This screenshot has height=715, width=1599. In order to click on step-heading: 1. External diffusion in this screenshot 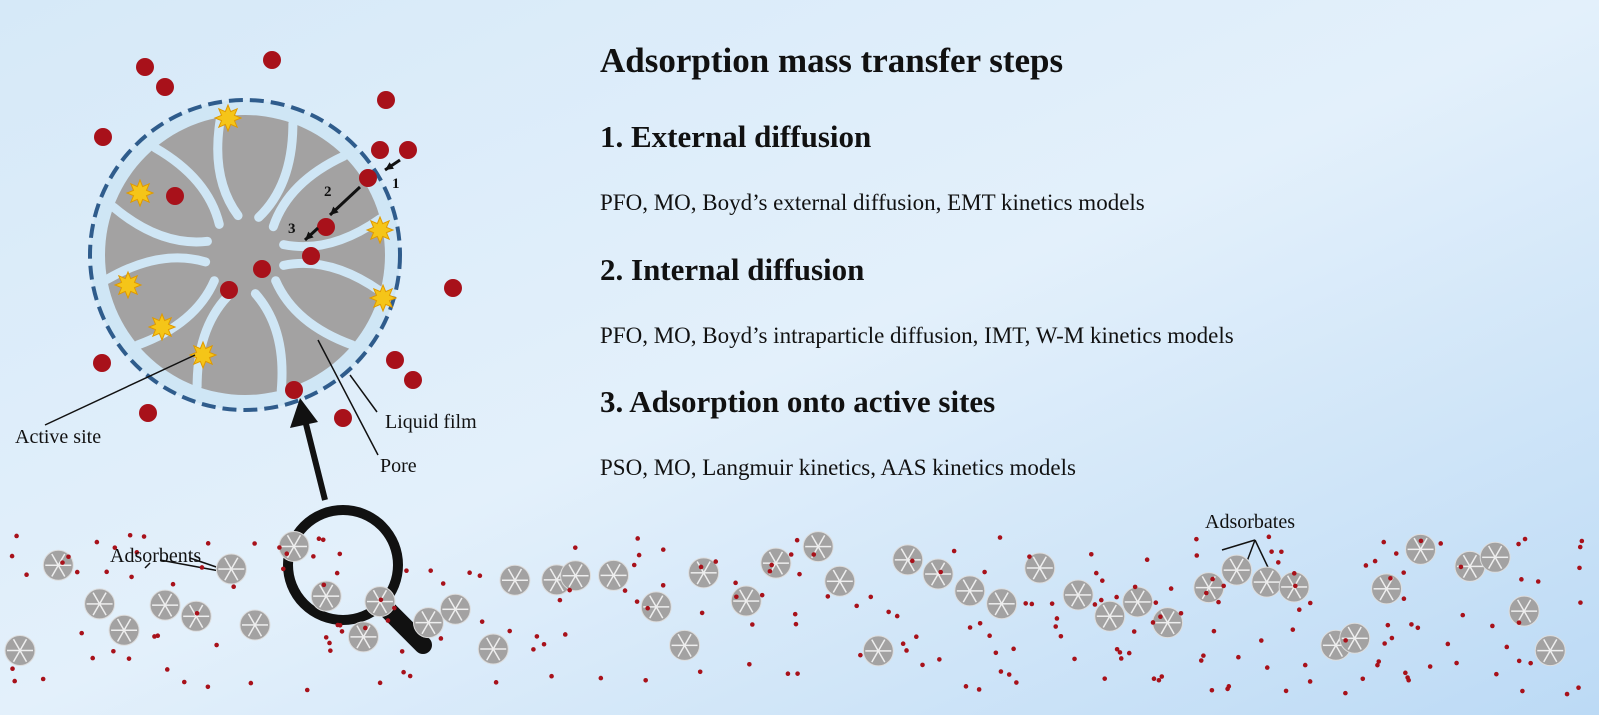, I will do `click(735, 136)`.